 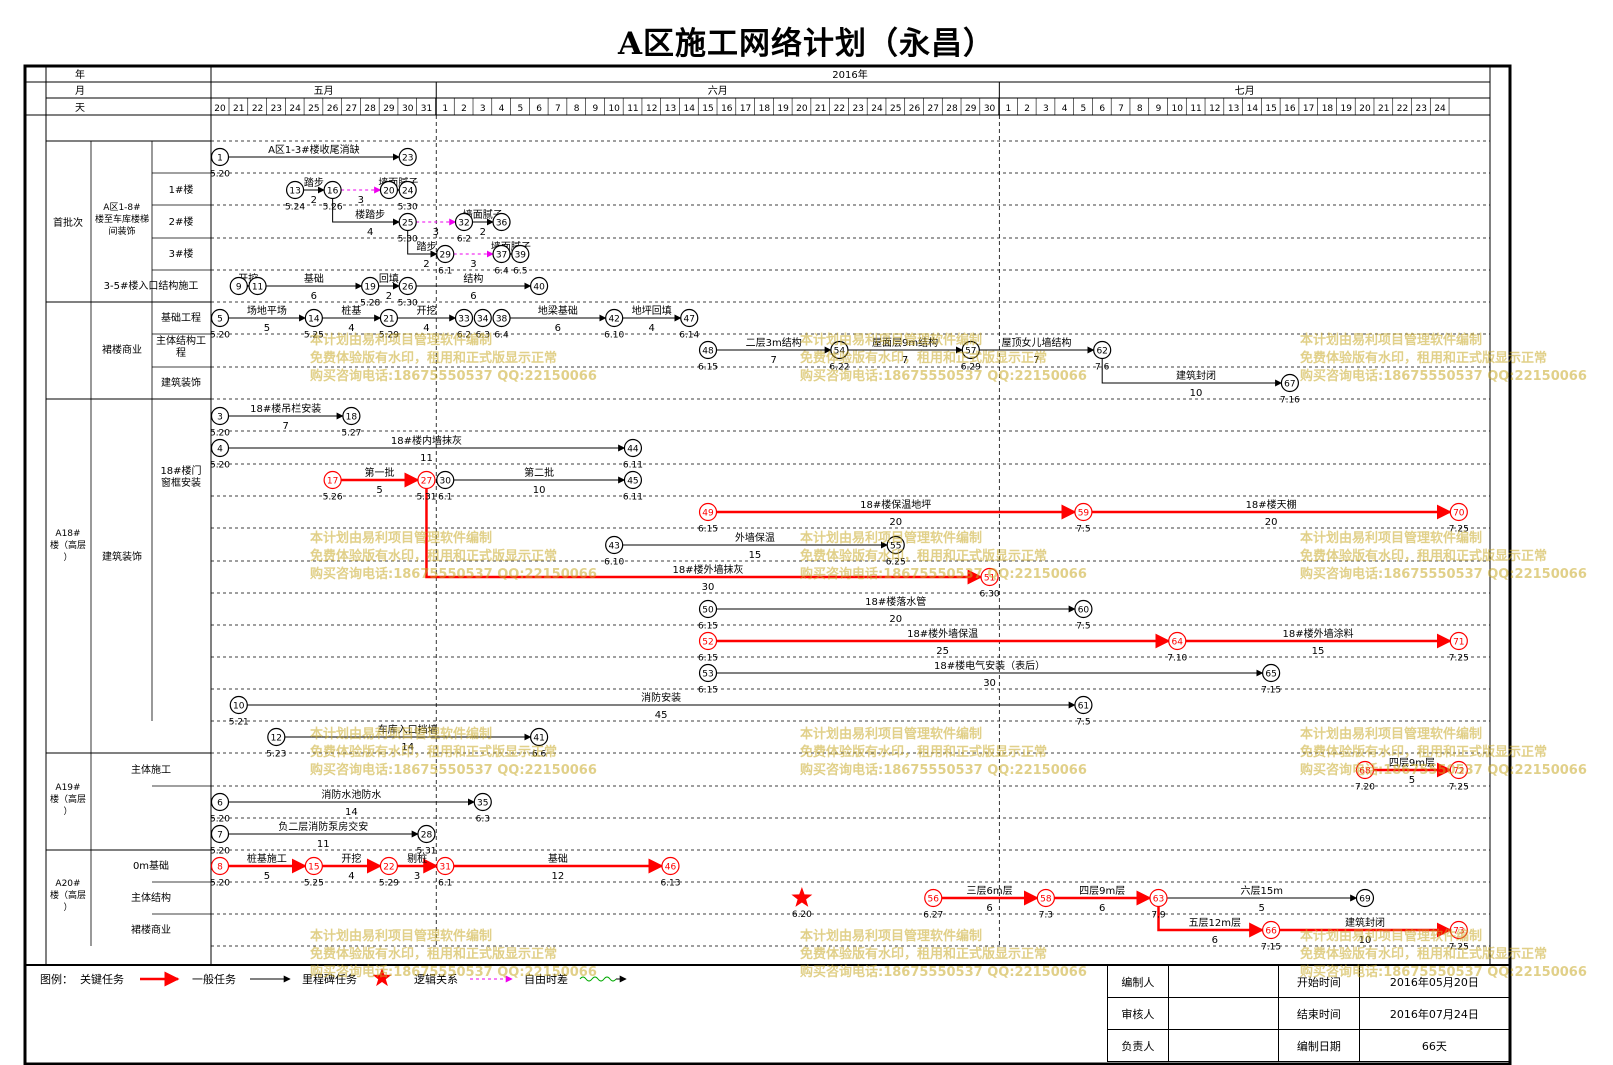 What do you see at coordinates (151, 929) in the screenshot?
I see `row-label-a20-podium: 裙楼商业` at bounding box center [151, 929].